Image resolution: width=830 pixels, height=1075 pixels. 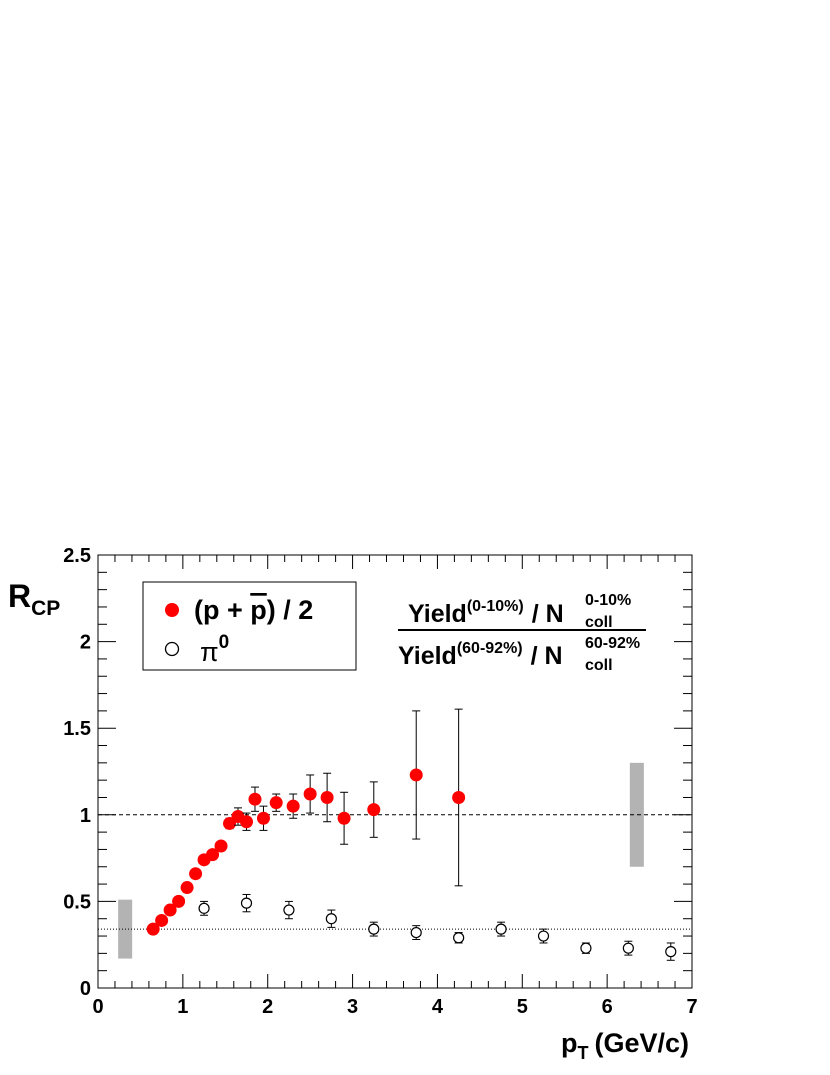 What do you see at coordinates (77, 902) in the screenshot?
I see `y-tick-label: 0.5` at bounding box center [77, 902].